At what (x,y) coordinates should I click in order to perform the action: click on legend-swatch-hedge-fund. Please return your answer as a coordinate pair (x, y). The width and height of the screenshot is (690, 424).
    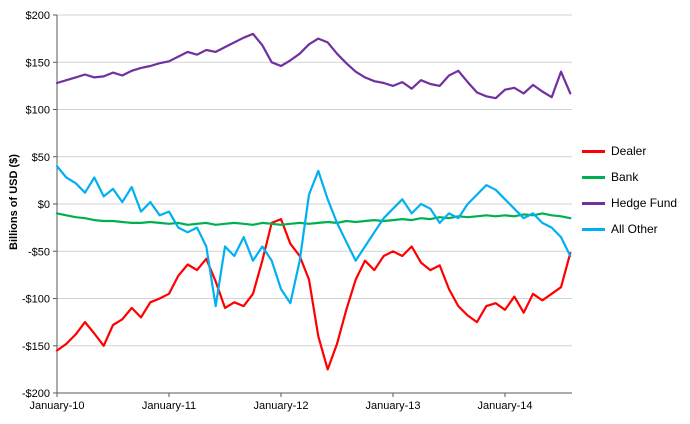
    Looking at the image, I should click on (593, 203).